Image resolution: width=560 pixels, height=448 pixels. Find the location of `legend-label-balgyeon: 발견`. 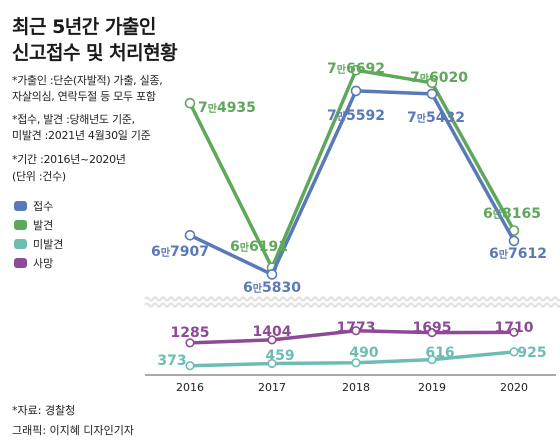

legend-label-balgyeon: 발견 is located at coordinates (43, 225).